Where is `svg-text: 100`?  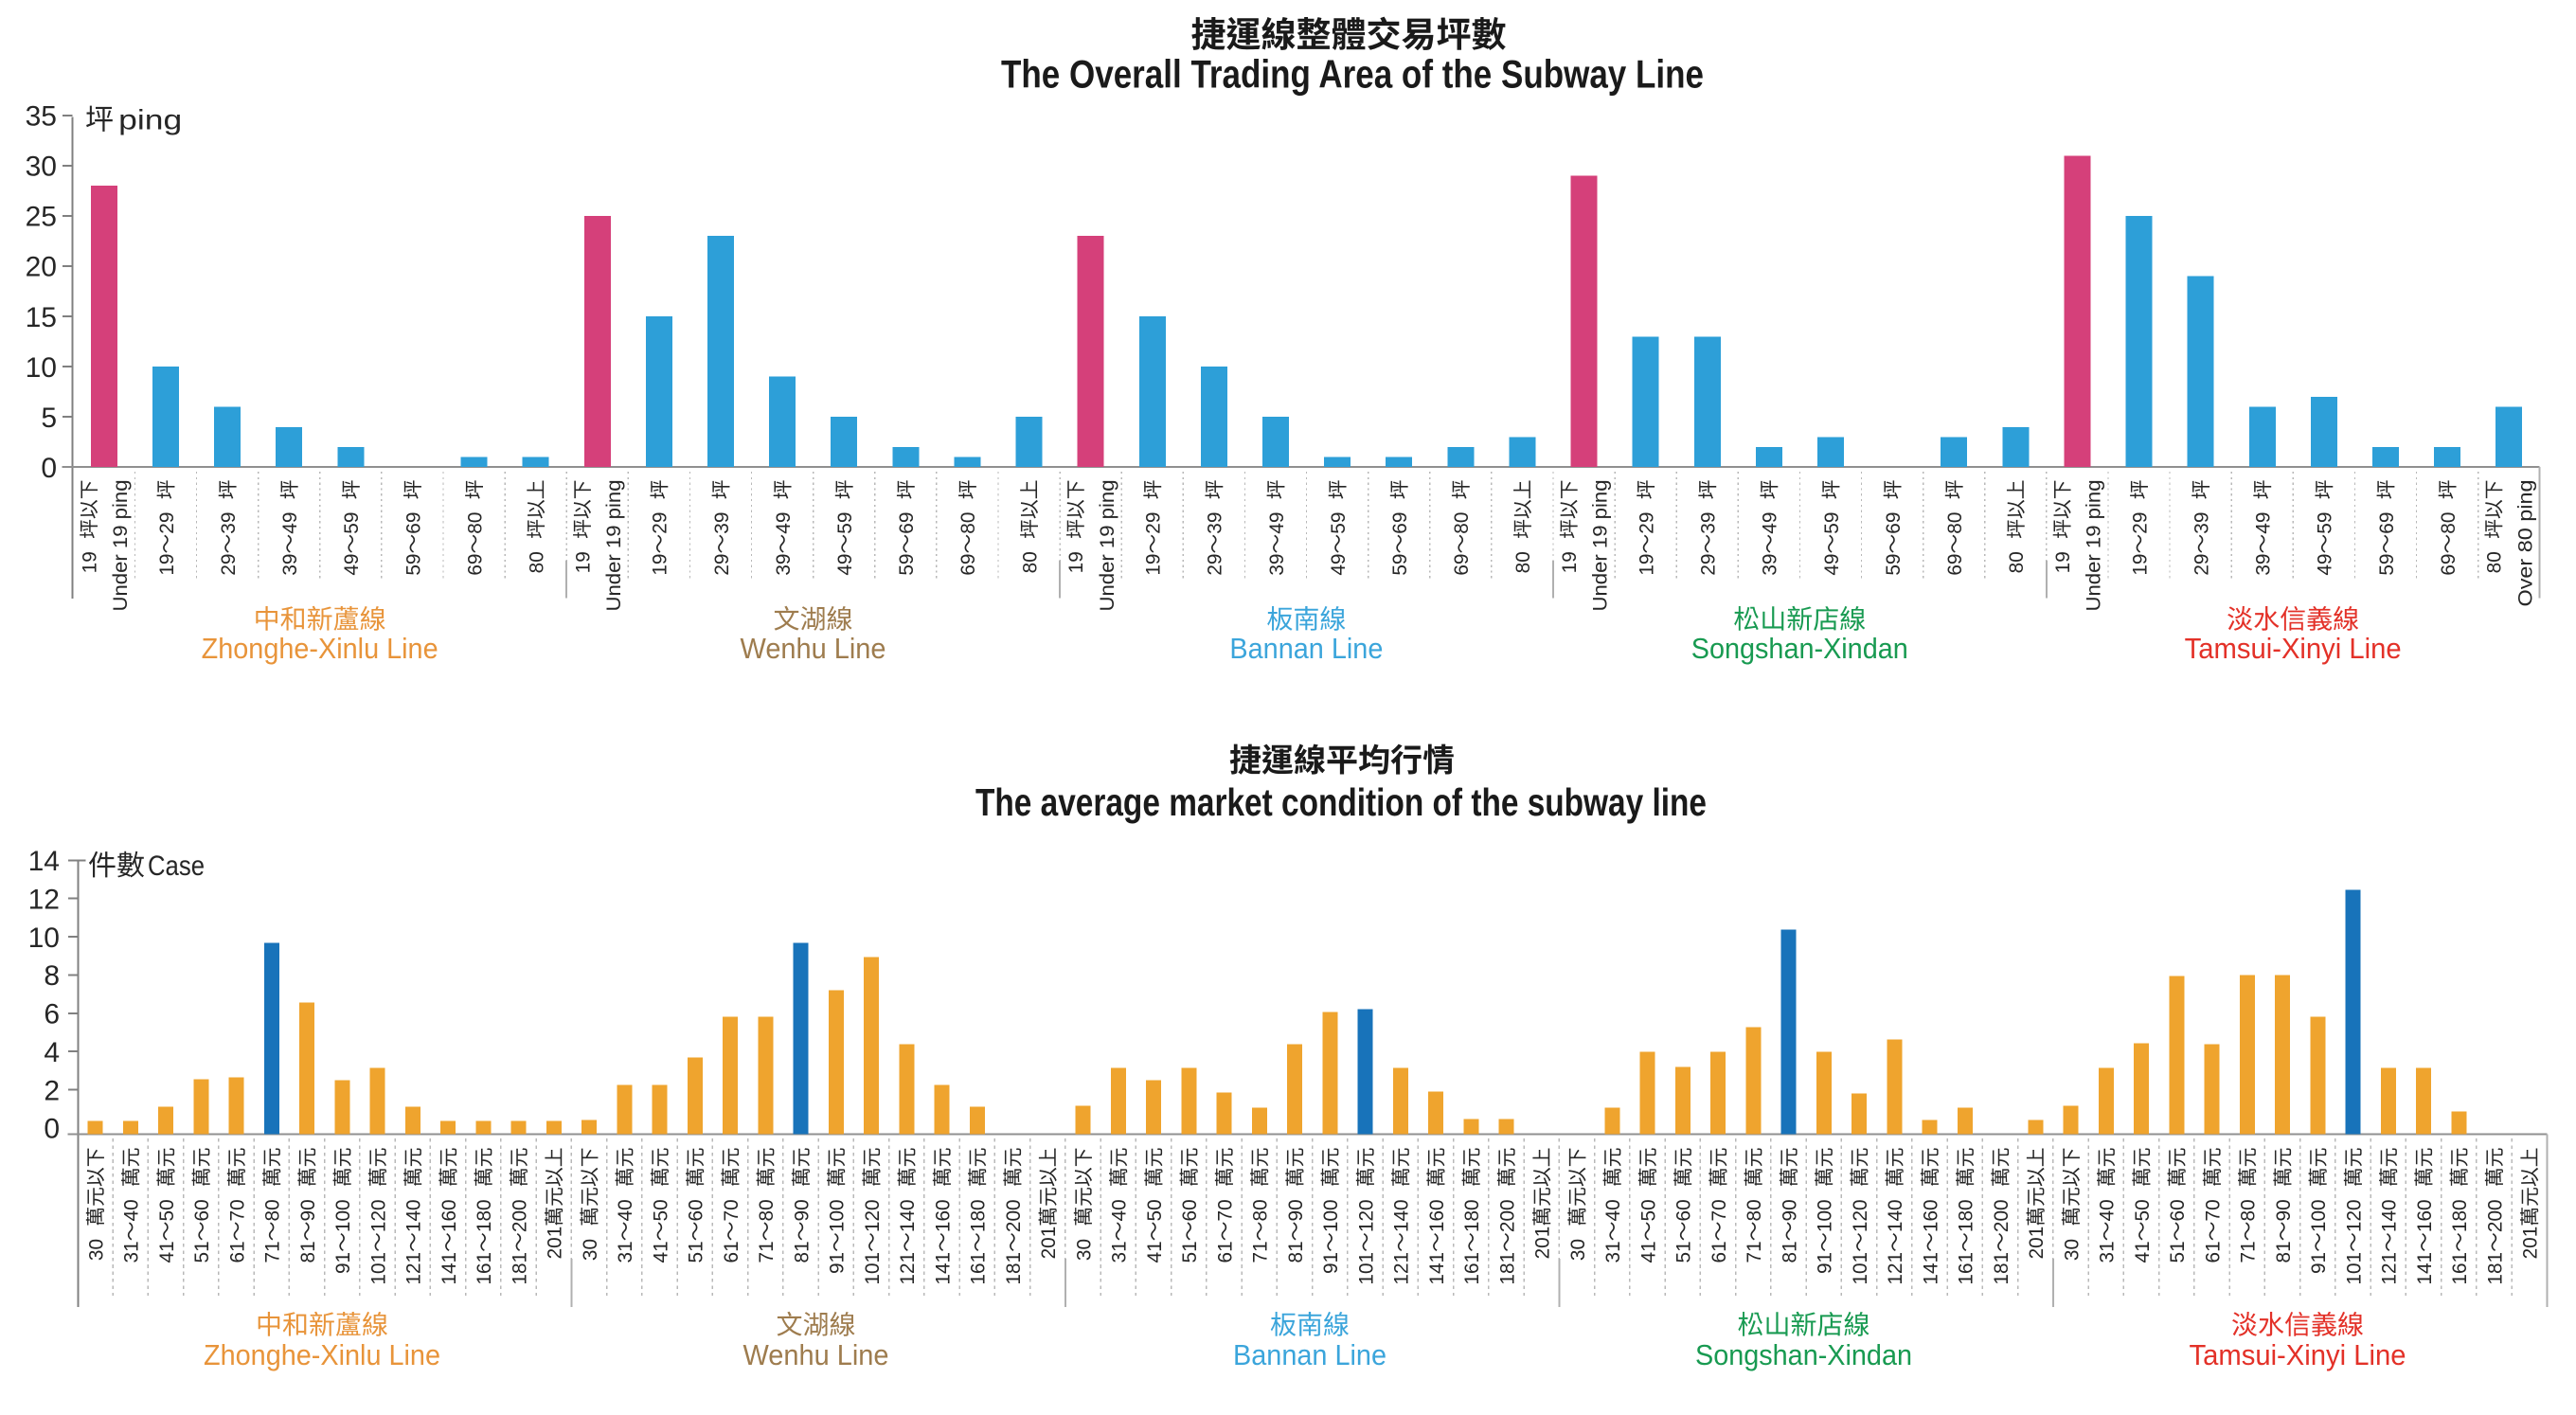
svg-text: 100 is located at coordinates (1825, 1215).